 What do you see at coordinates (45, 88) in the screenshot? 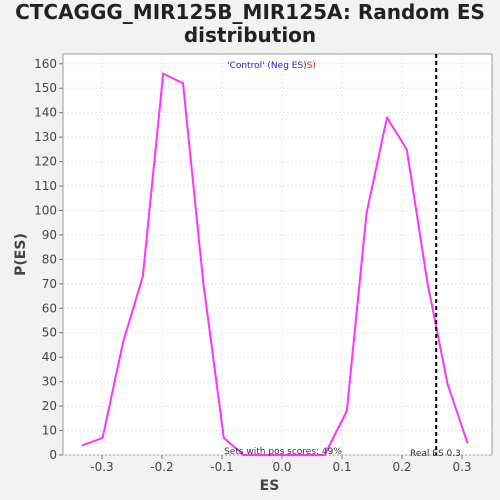
I see `y-tick-label: 150` at bounding box center [45, 88].